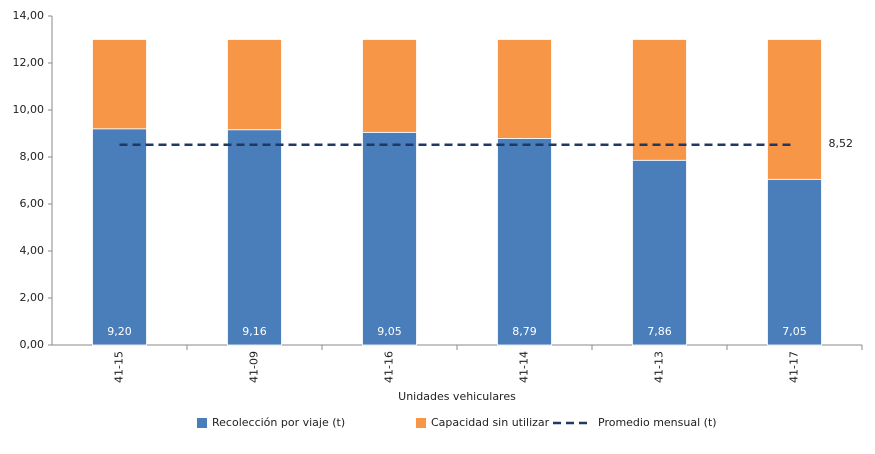 This screenshot has width=875, height=454. What do you see at coordinates (524, 331) in the screenshot?
I see `value-label: 8,79` at bounding box center [524, 331].